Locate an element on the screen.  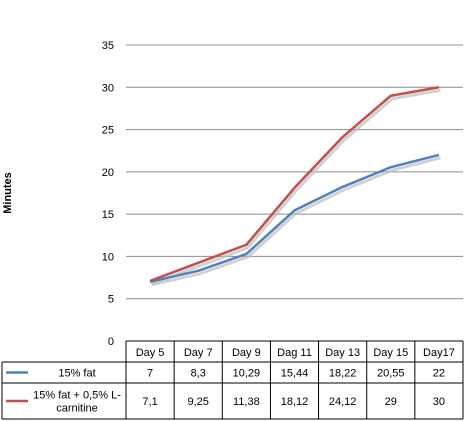
y-tick-label: 5 is located at coordinates (111, 300).